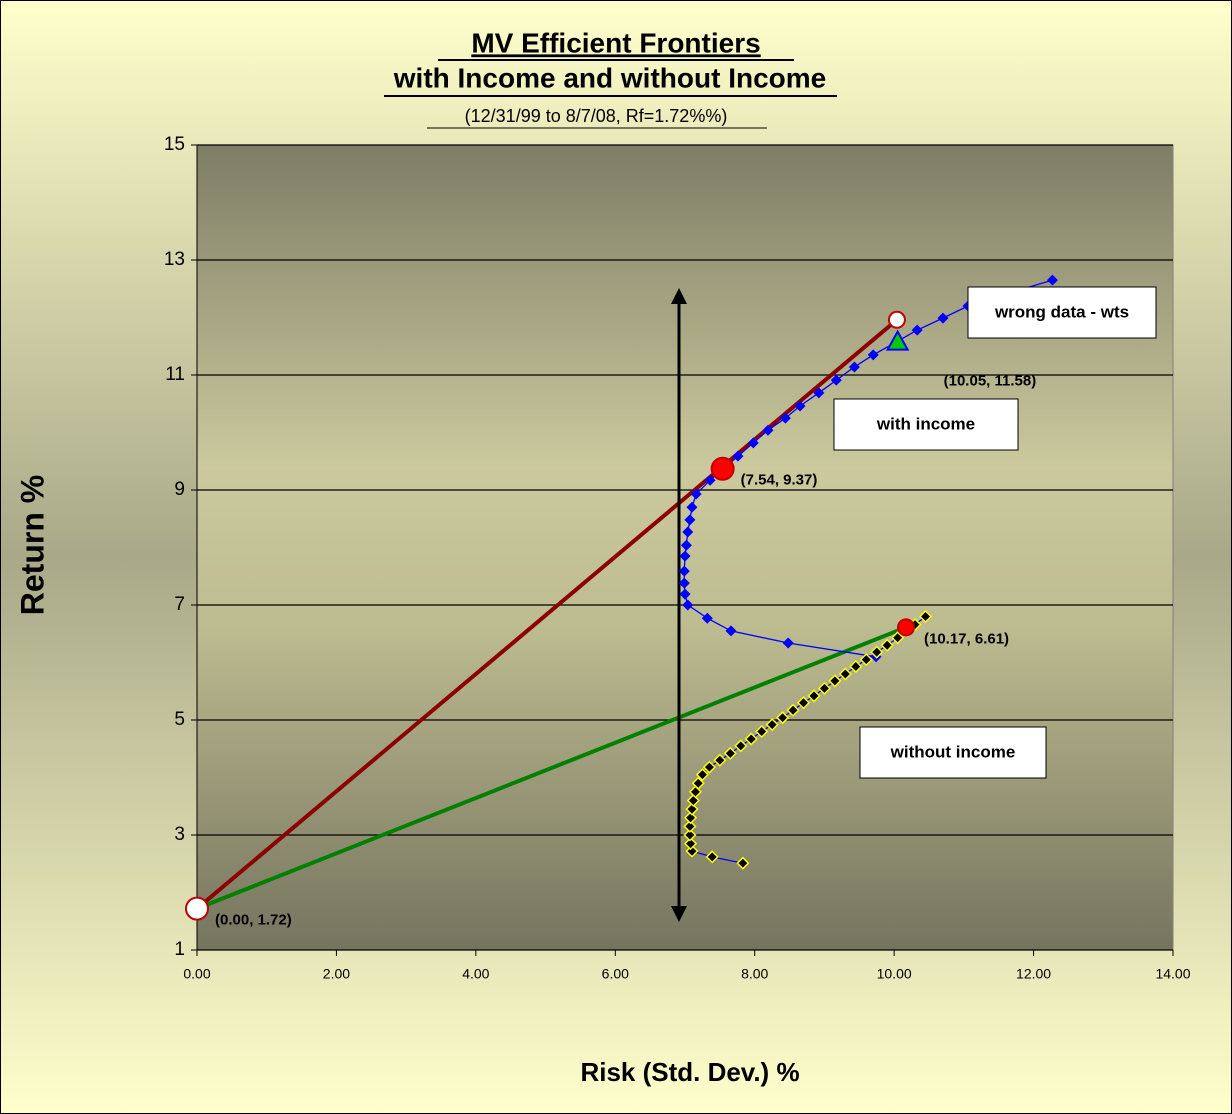 Image resolution: width=1232 pixels, height=1114 pixels. Describe the element at coordinates (1172, 974) in the screenshot. I see `x-tick-label: 14.00` at that location.